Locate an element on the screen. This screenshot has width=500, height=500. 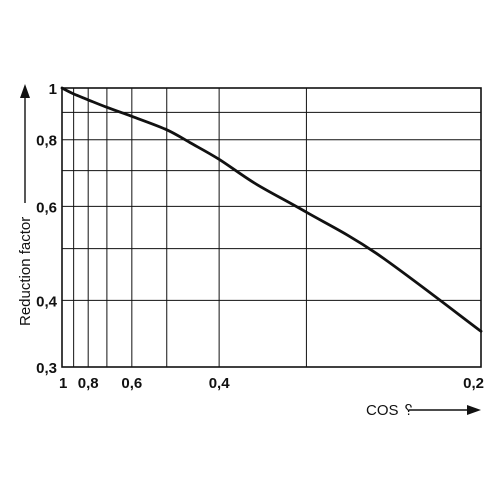
x-tick-label: 0,8 is located at coordinates (88, 383).